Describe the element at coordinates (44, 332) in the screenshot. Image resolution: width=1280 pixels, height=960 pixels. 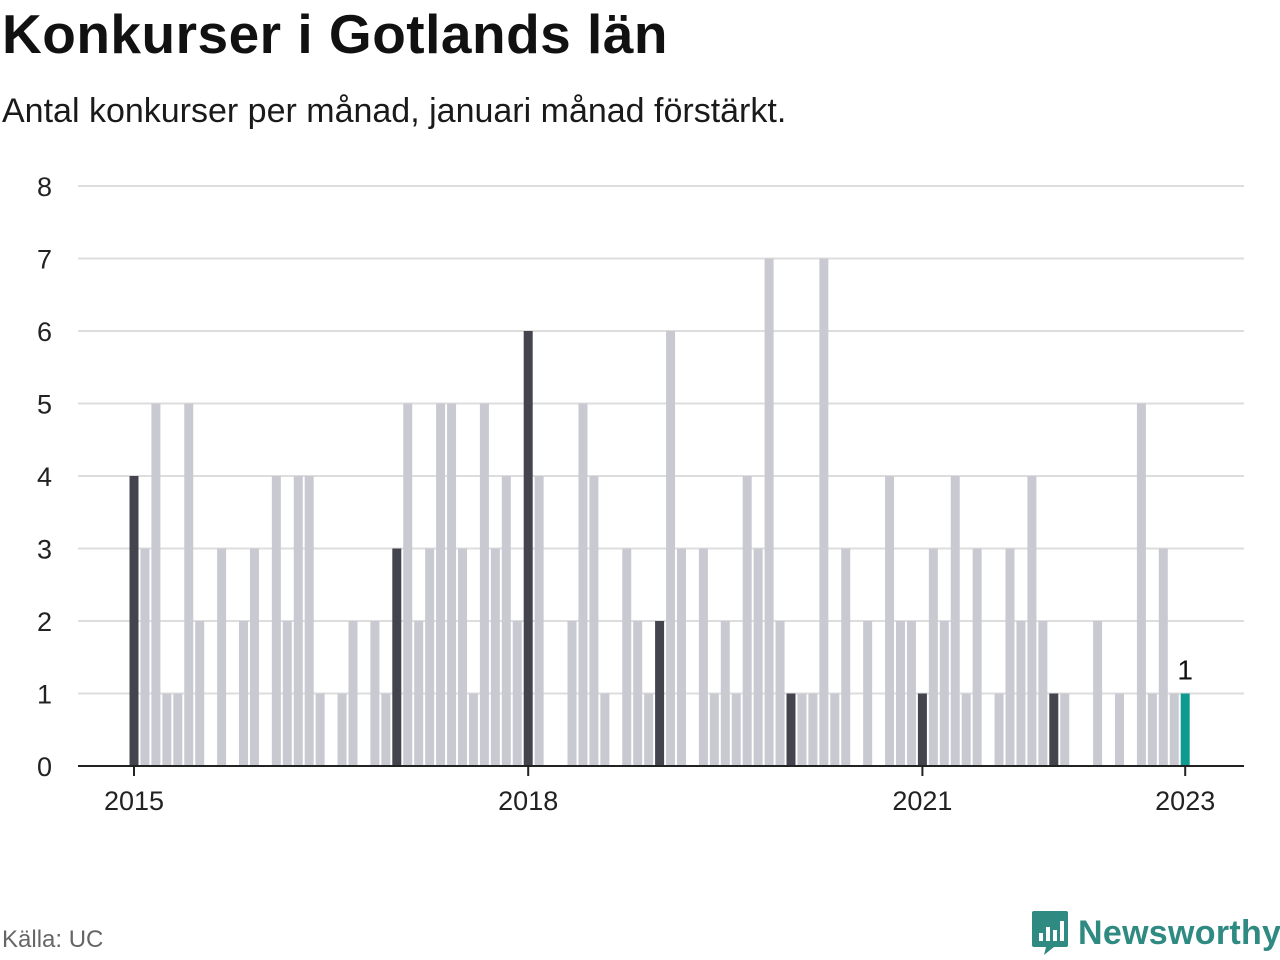
I see `y-tick-label: 6` at that location.